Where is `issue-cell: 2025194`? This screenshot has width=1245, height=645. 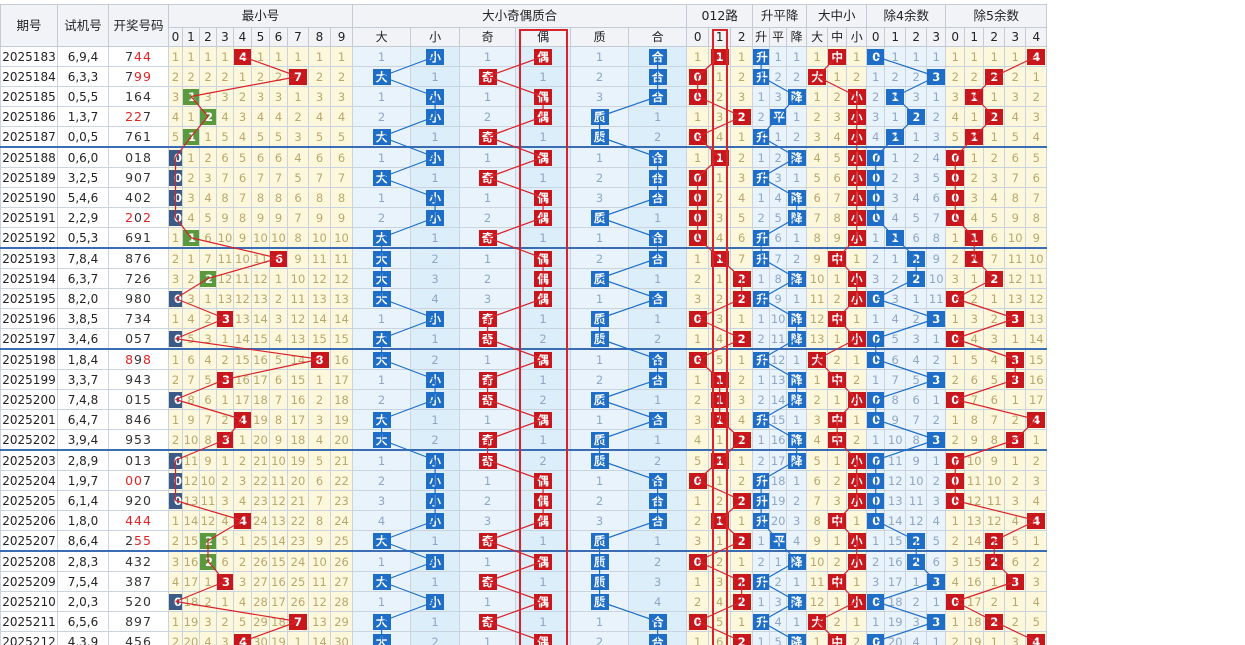 issue-cell: 2025194 is located at coordinates (29, 278).